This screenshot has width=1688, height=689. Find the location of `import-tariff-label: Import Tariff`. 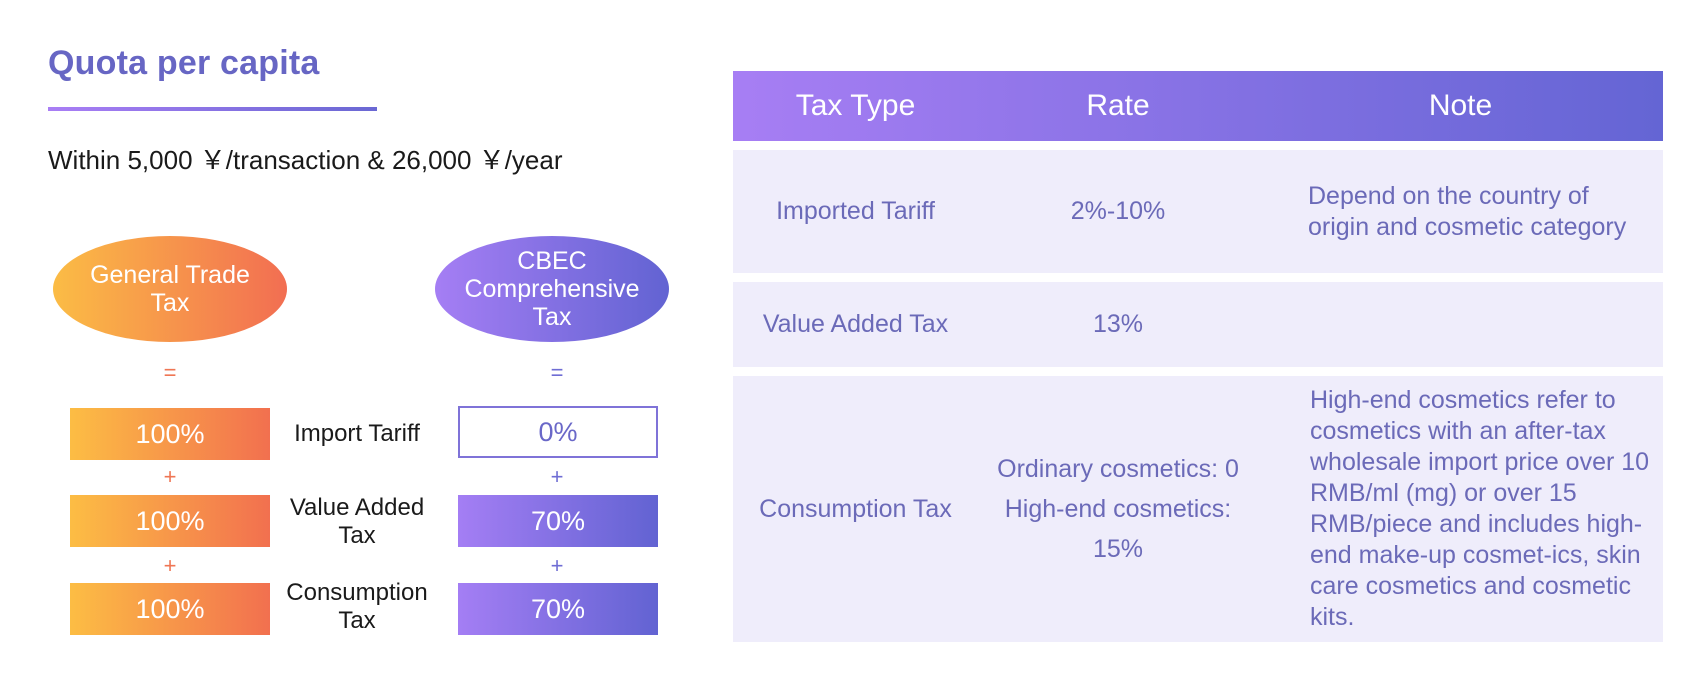

import-tariff-label: Import Tariff is located at coordinates (357, 433).